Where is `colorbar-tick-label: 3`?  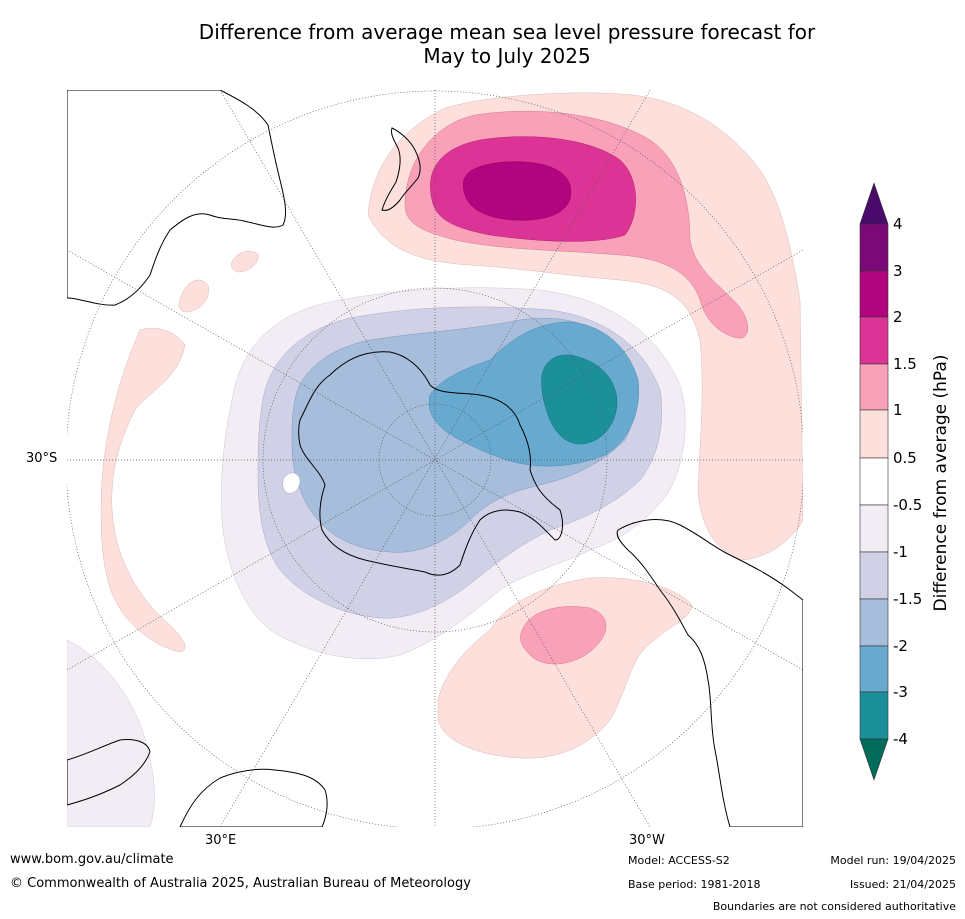
colorbar-tick-label: 3 is located at coordinates (898, 271).